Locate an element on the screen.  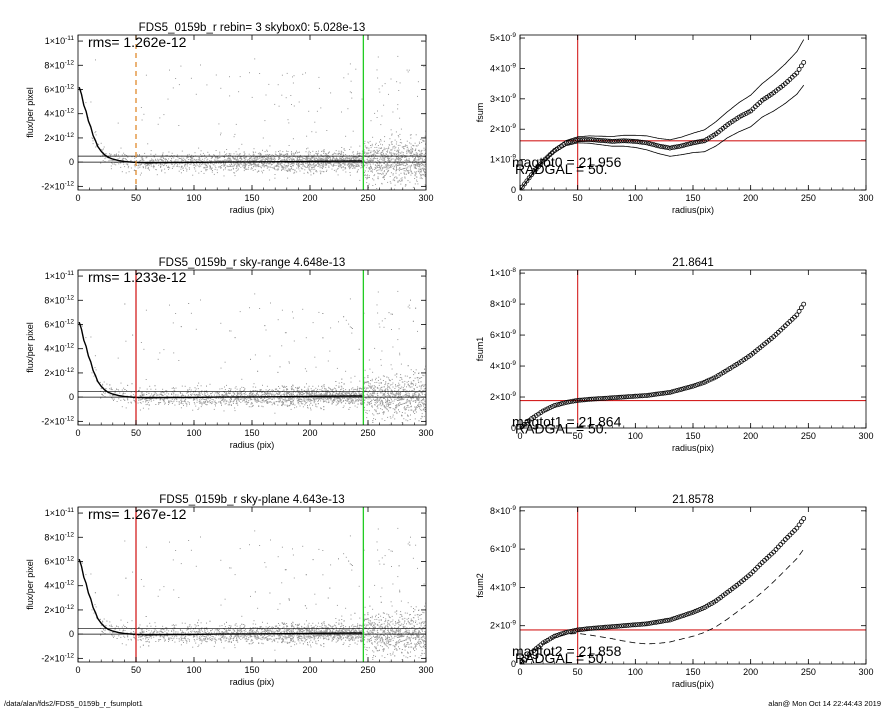
y-tick-exponent: -12 is located at coordinates (70, 62).